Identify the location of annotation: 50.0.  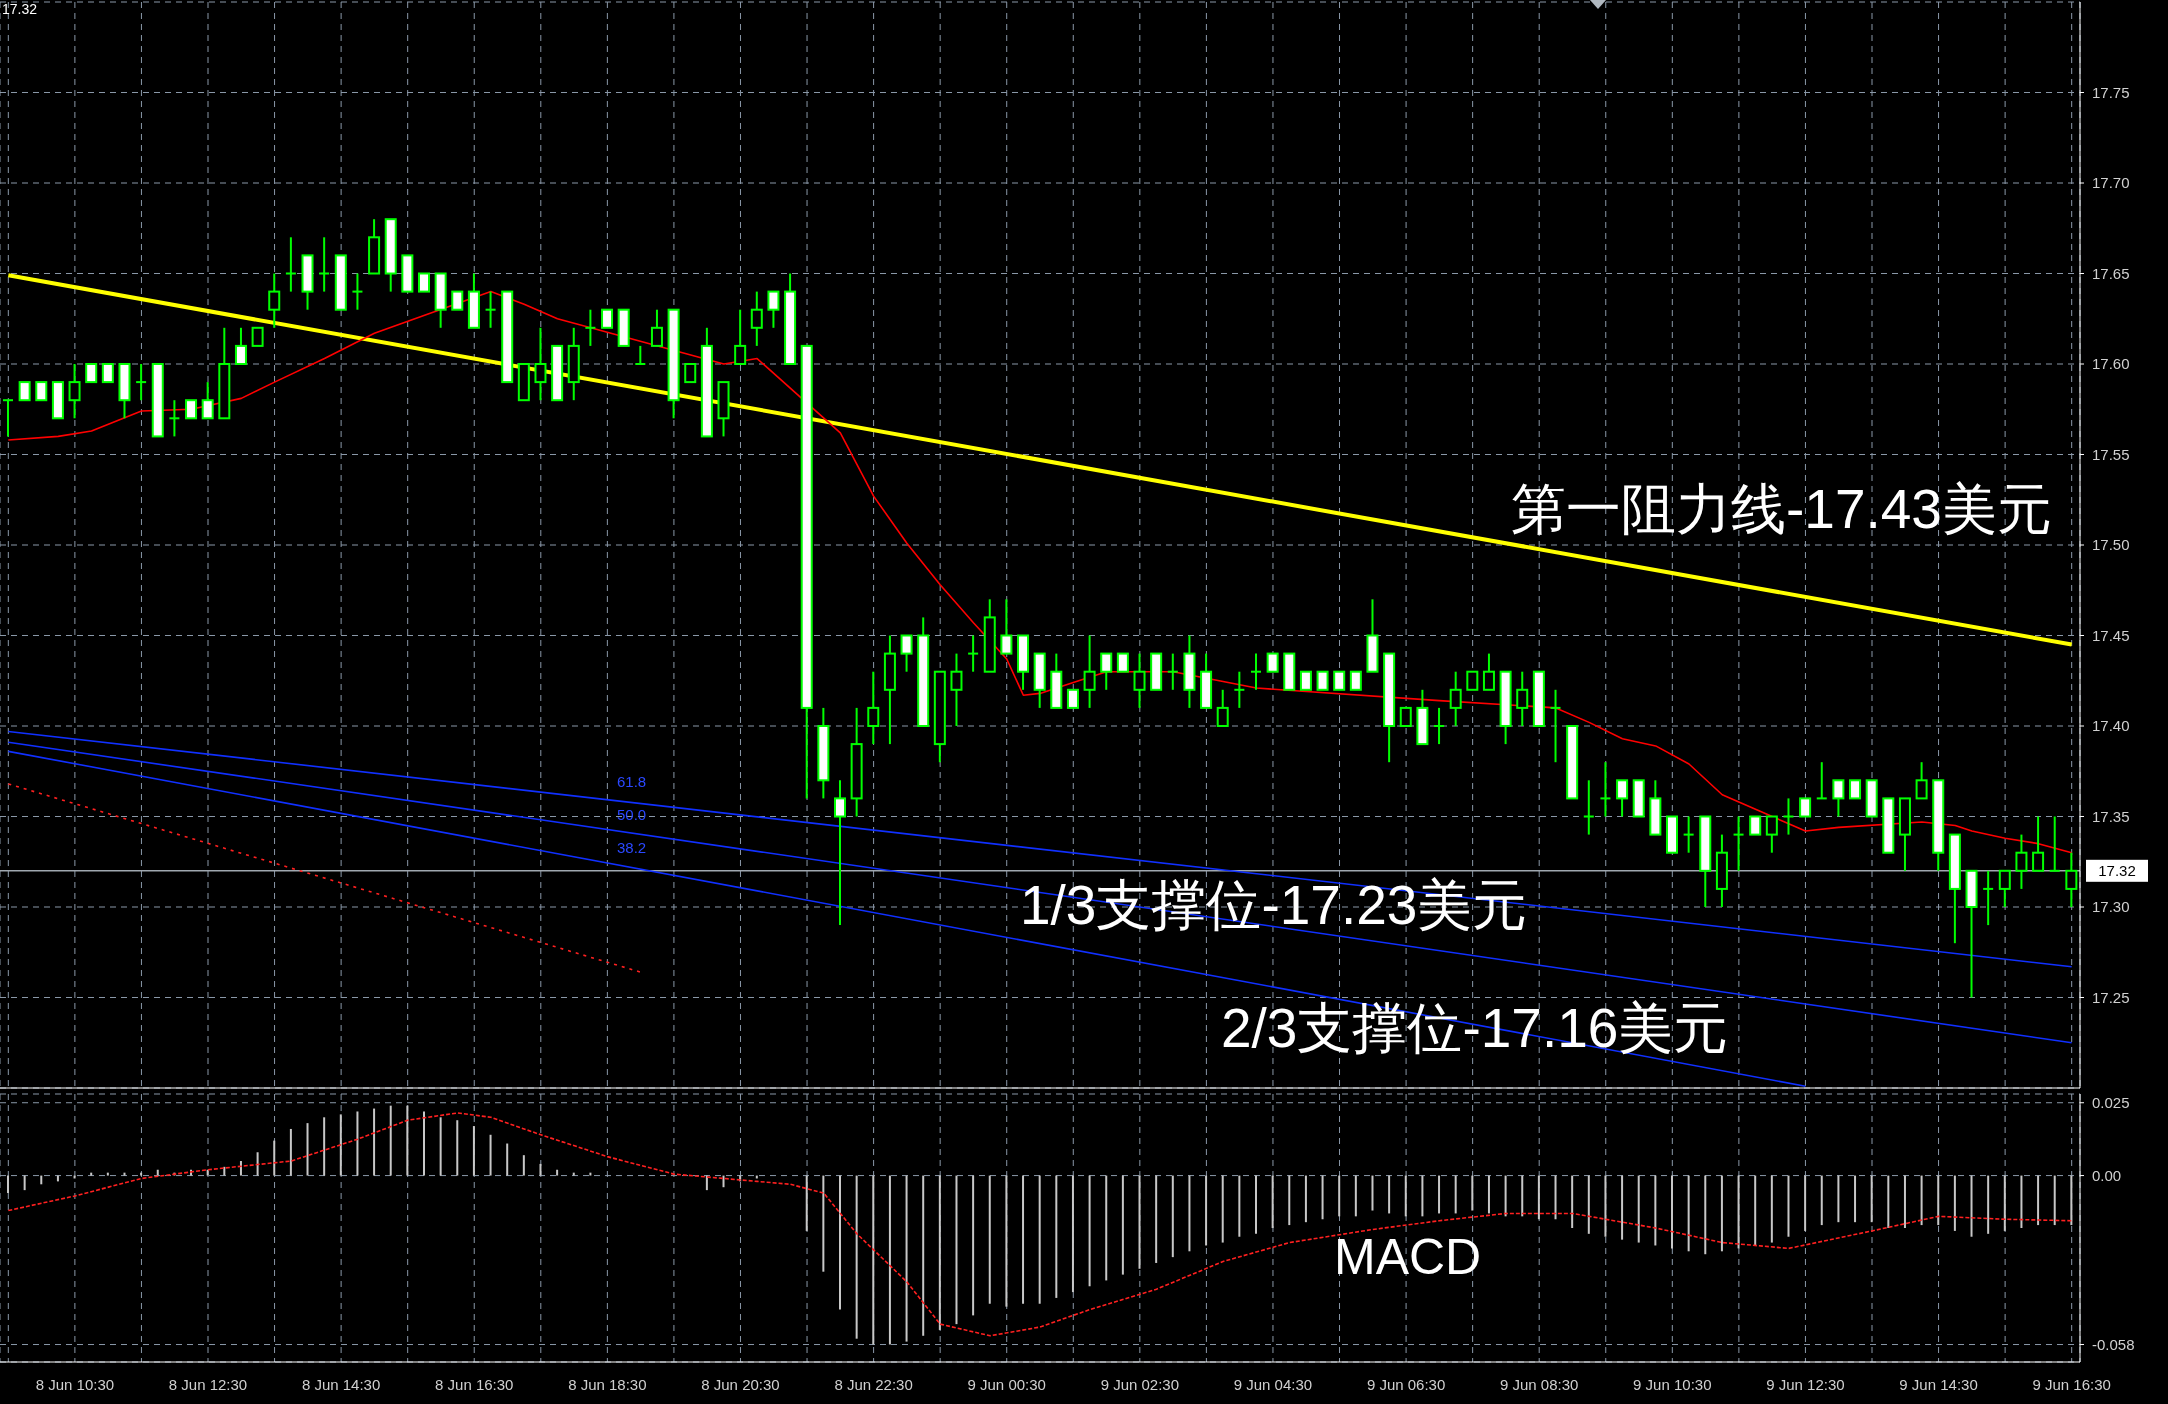
(632, 814).